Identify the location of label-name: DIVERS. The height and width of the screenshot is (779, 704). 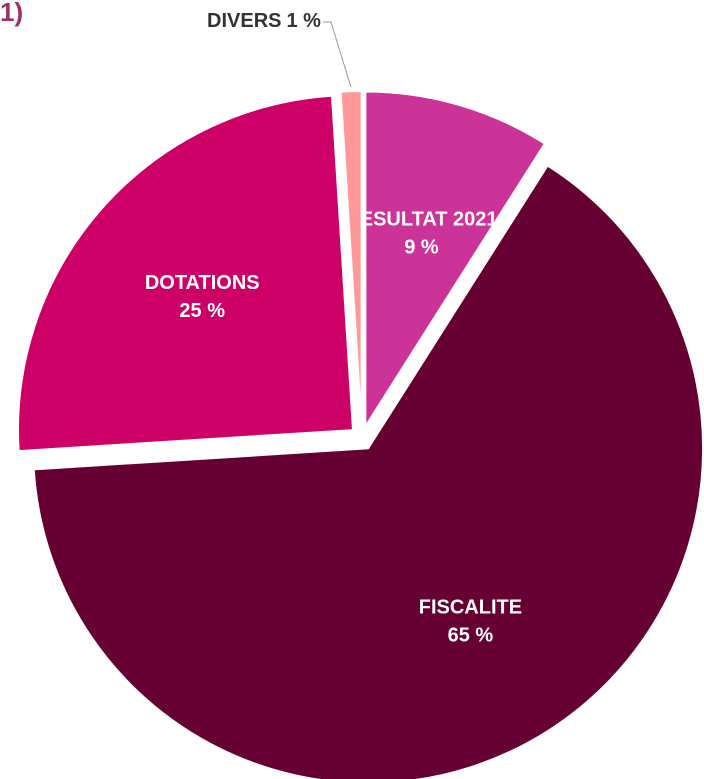
(244, 21).